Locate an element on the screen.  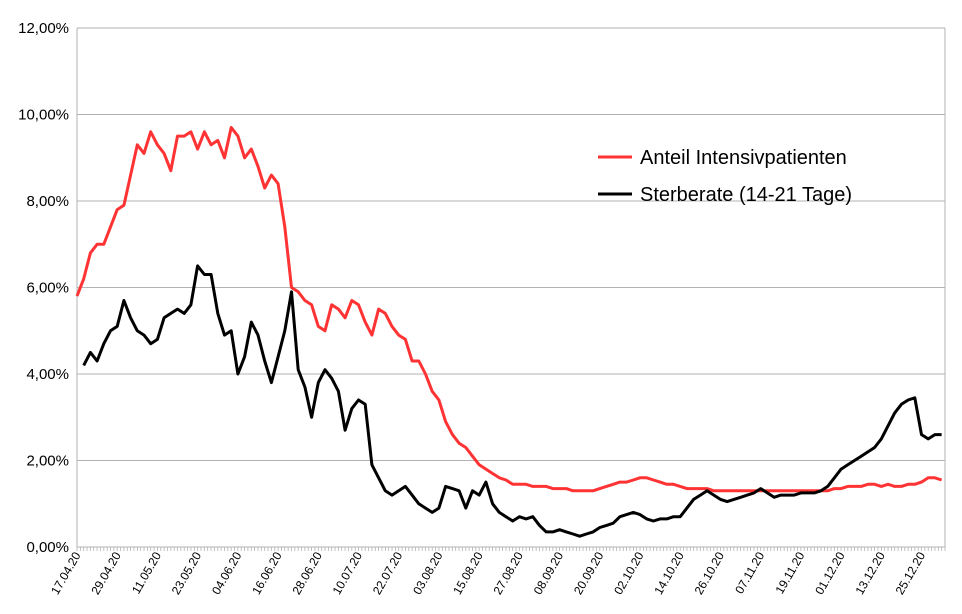
x-tick-label: 08.09.20 is located at coordinates (549, 573).